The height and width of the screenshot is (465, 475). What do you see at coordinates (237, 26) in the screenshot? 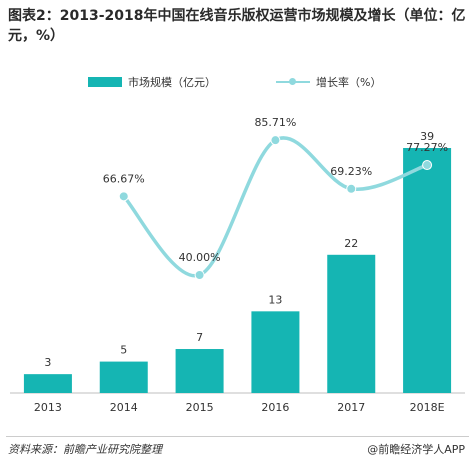
I see `chart-title: 图表2：2013-2018年中国在线音乐版权运营市场规模及增长（单位：亿元，%）` at bounding box center [237, 26].